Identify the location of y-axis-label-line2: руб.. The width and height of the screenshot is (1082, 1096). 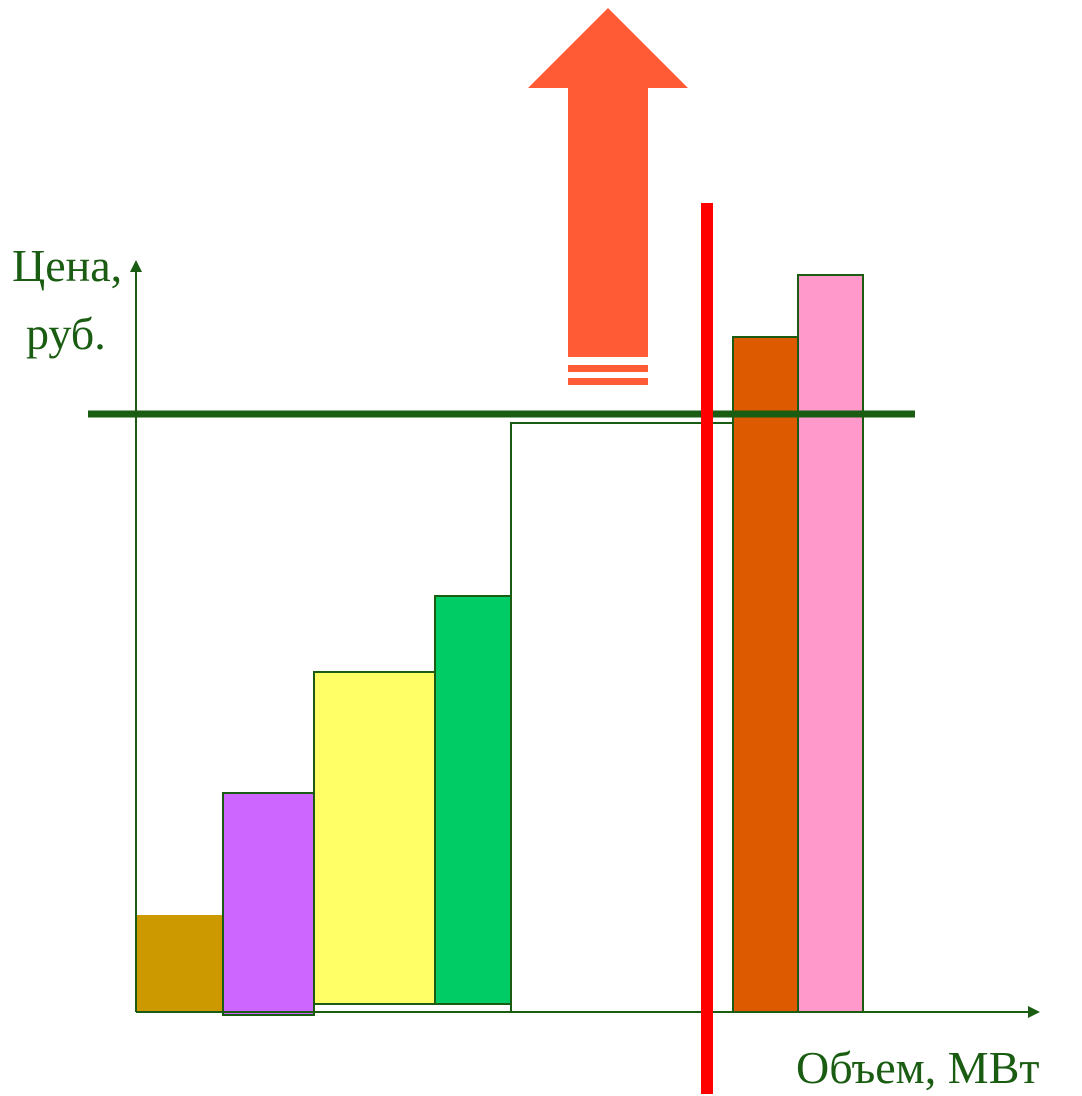
(66, 333).